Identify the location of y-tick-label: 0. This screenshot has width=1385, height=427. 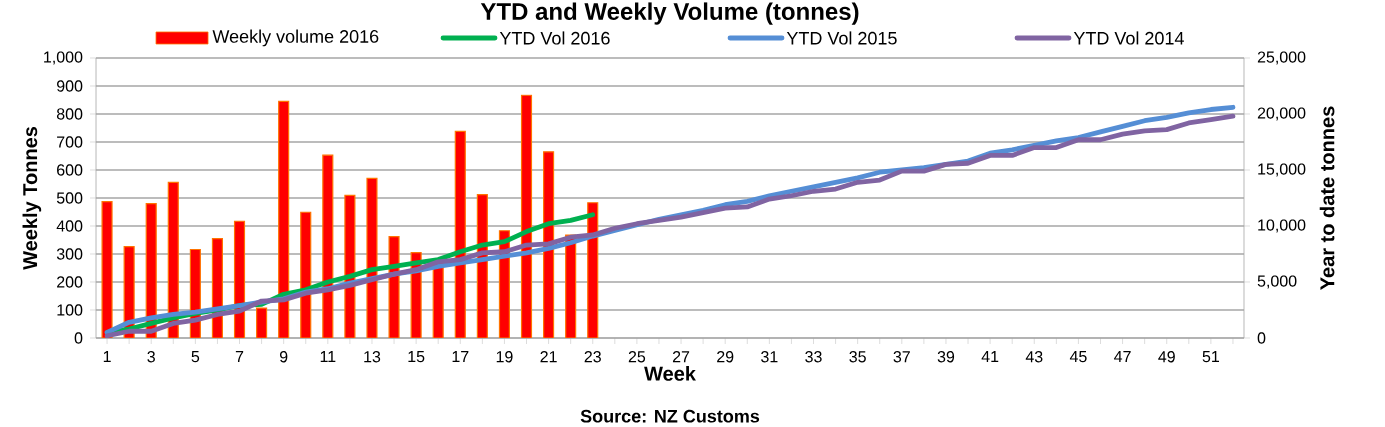
(78, 338).